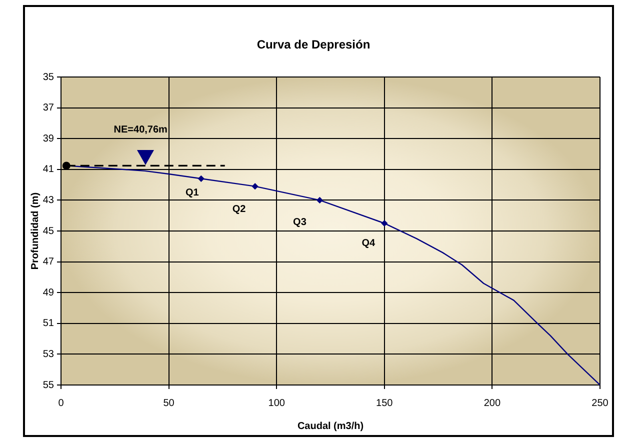 The image size is (621, 438). What do you see at coordinates (192, 192) in the screenshot?
I see `annotation: Q1` at bounding box center [192, 192].